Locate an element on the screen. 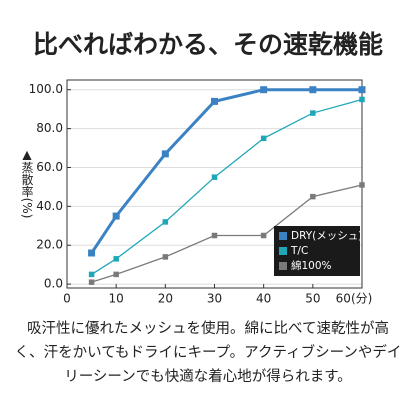  x-tick-label: 20 is located at coordinates (165, 299).